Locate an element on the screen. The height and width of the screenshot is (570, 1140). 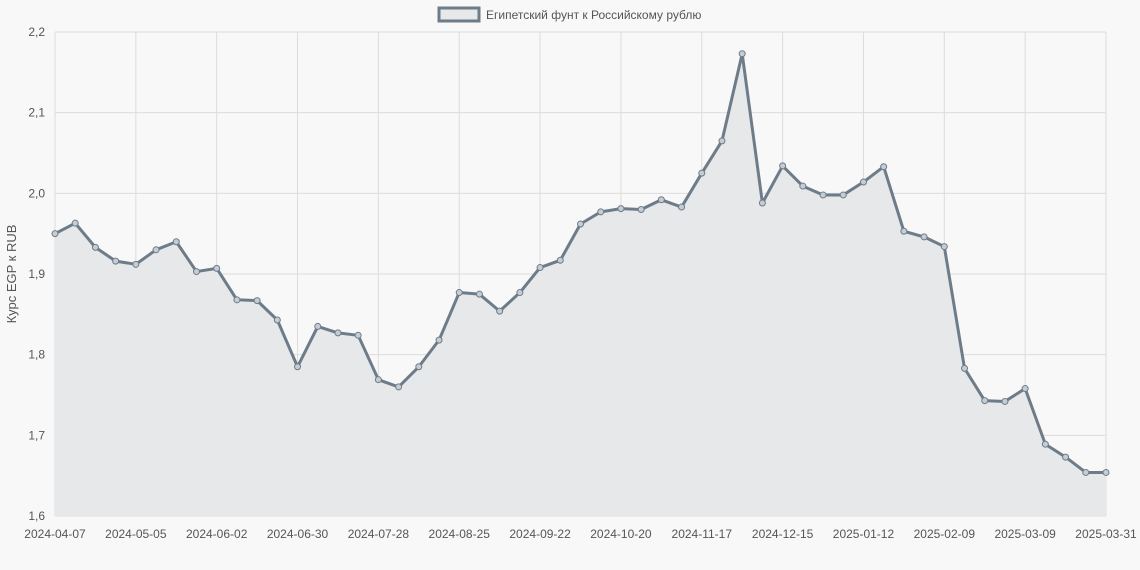
y-tick-label: 1,8 is located at coordinates (36, 355).